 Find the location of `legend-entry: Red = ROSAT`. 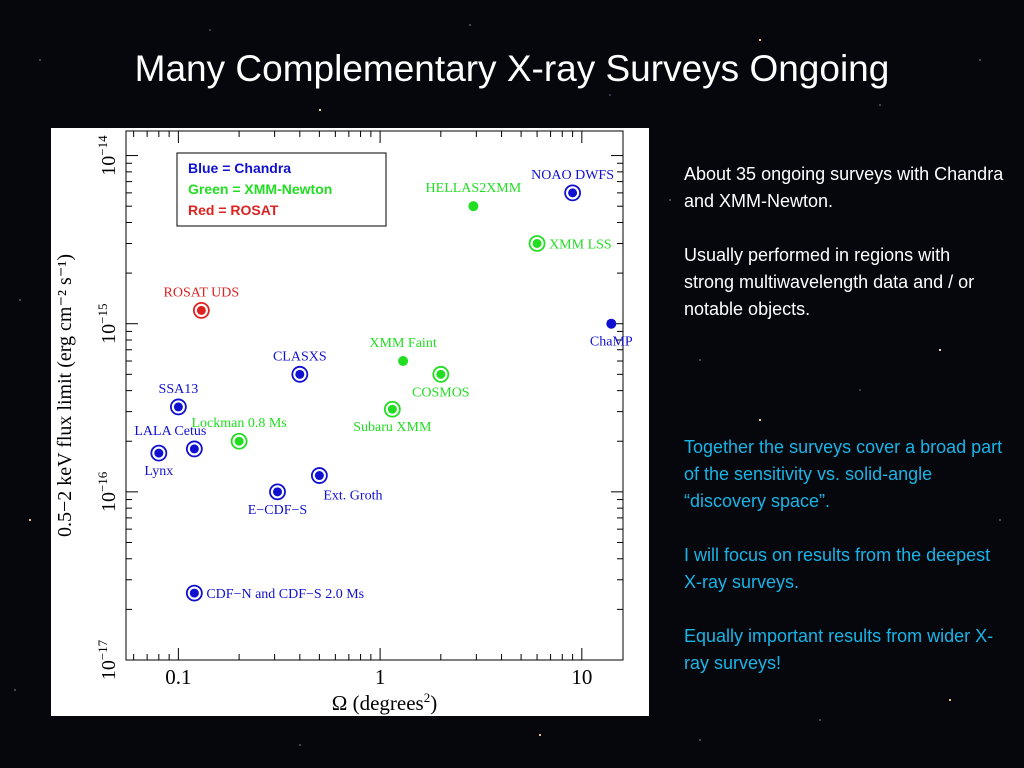

legend-entry: Red = ROSAT is located at coordinates (233, 210).